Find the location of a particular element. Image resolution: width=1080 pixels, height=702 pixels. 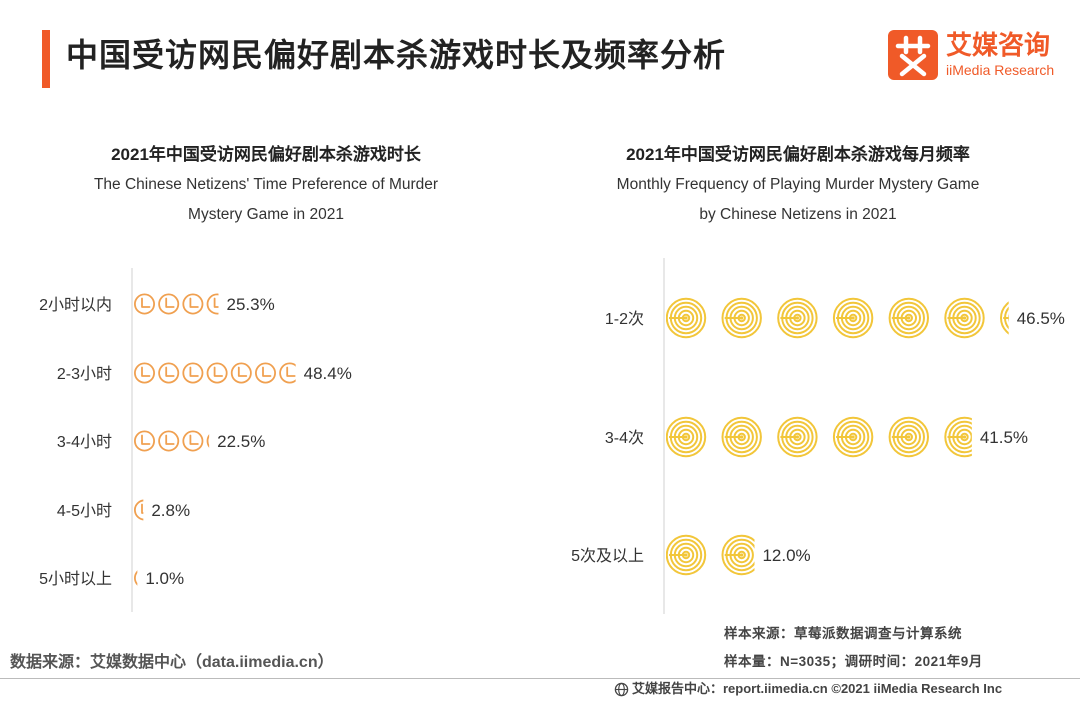

chart-0-value-label: 2.8% is located at coordinates (170, 510).